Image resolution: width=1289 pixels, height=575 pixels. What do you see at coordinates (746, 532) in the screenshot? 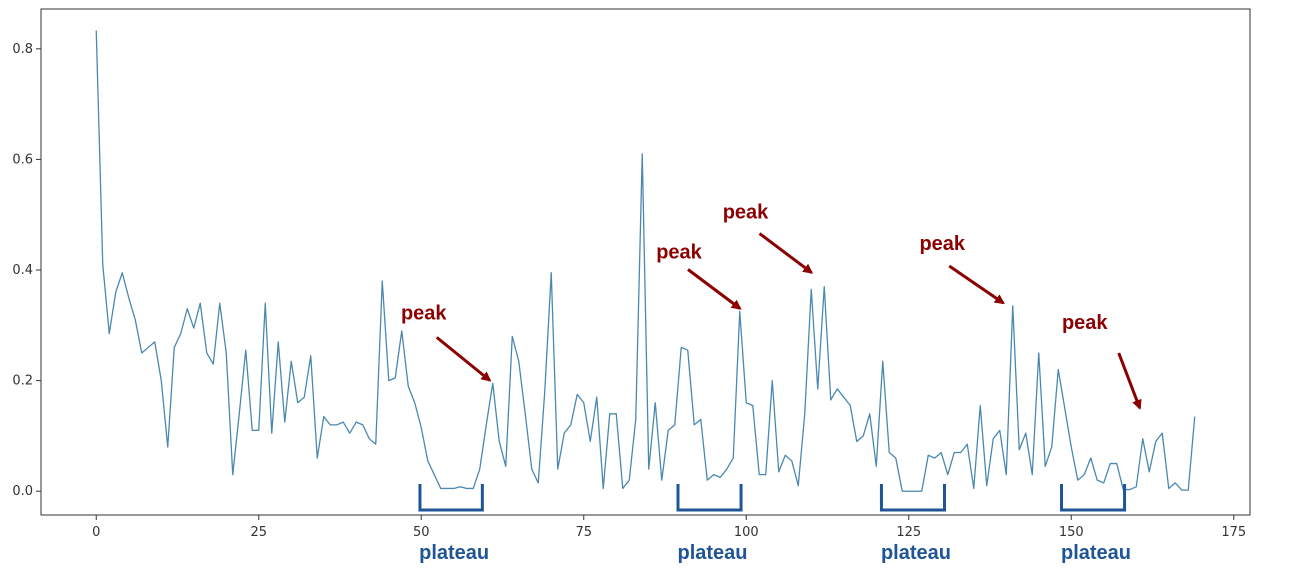
I see `x-tick-label: 100` at bounding box center [746, 532].